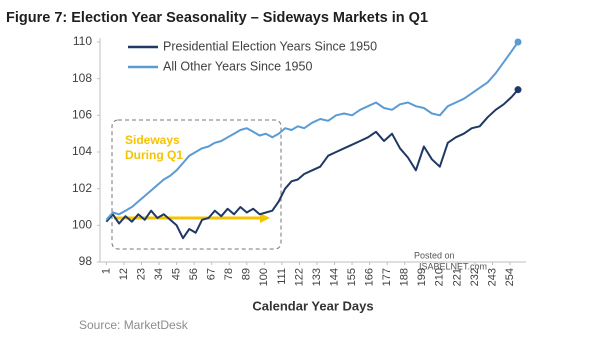 This screenshot has height=341, width=605. Describe the element at coordinates (405, 277) in the screenshot. I see `x-tick-label: 188` at that location.